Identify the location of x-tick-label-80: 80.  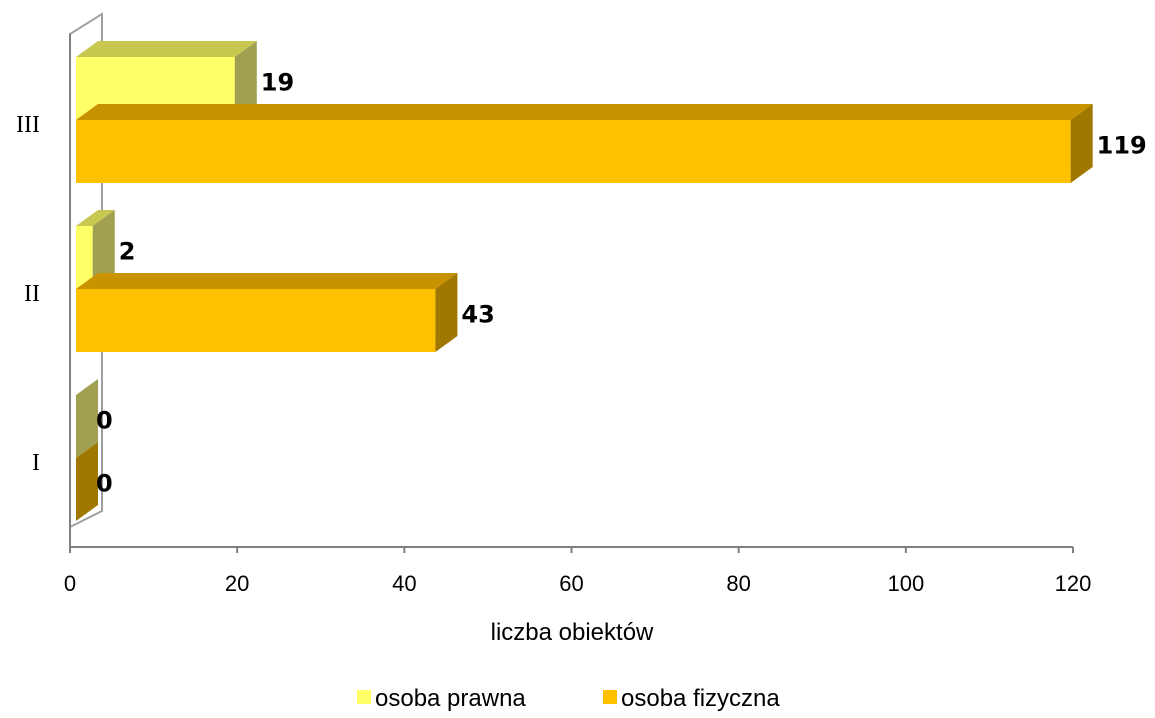
(738, 583).